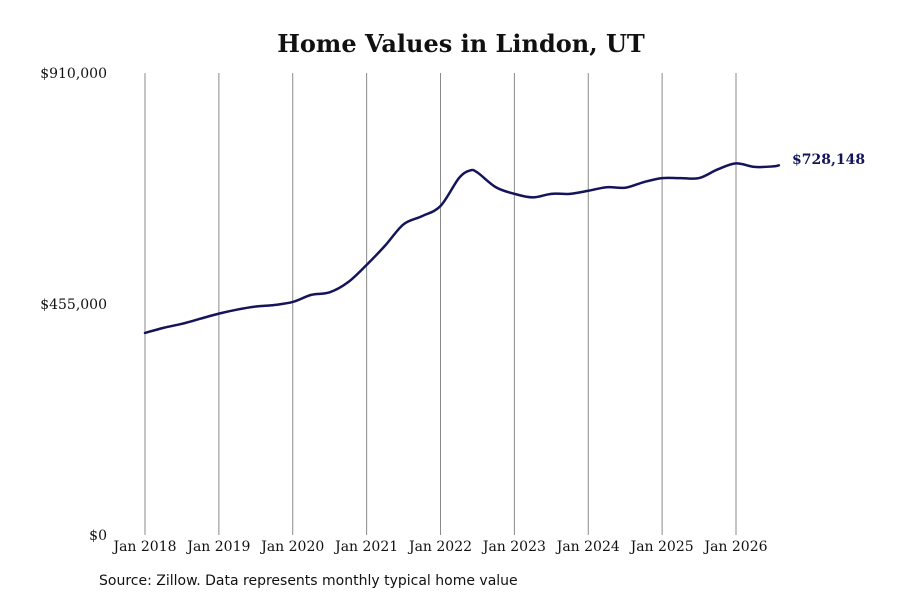  Describe the element at coordinates (365, 547) in the screenshot. I see `x-tick-label: Jan 2021` at that location.